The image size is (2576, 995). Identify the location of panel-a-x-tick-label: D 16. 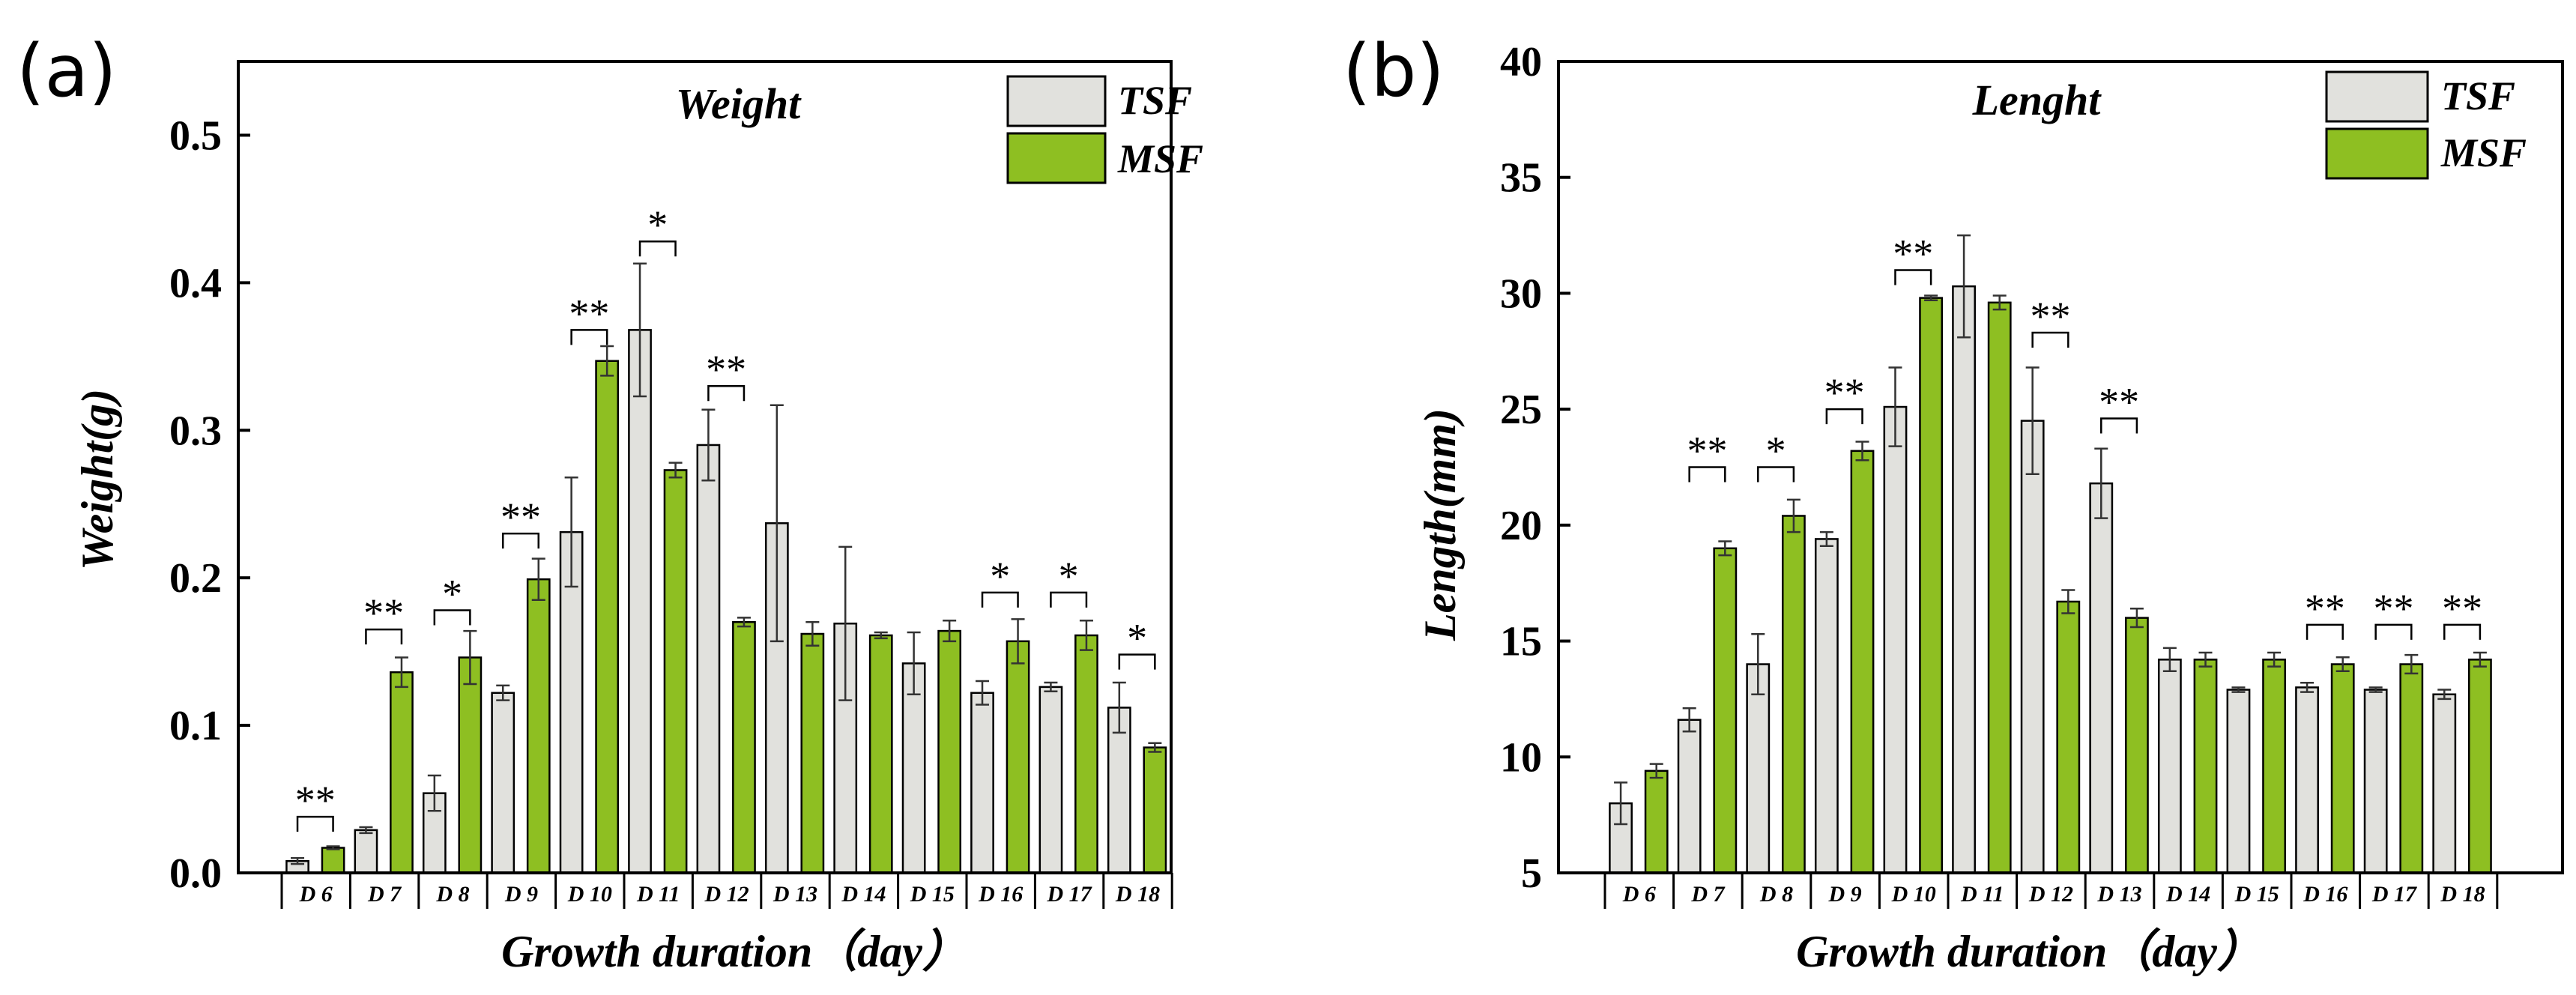
(1000, 894).